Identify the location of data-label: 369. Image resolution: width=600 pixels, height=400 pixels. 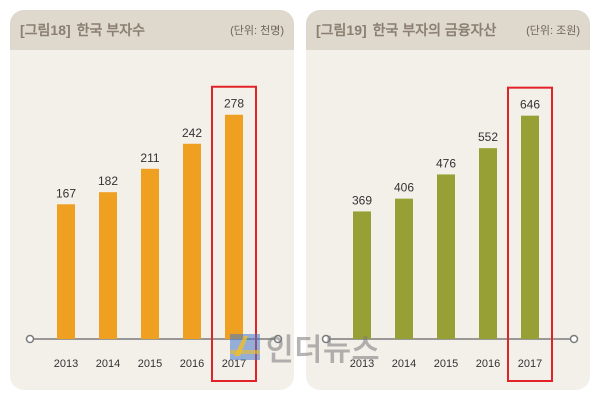
(362, 200).